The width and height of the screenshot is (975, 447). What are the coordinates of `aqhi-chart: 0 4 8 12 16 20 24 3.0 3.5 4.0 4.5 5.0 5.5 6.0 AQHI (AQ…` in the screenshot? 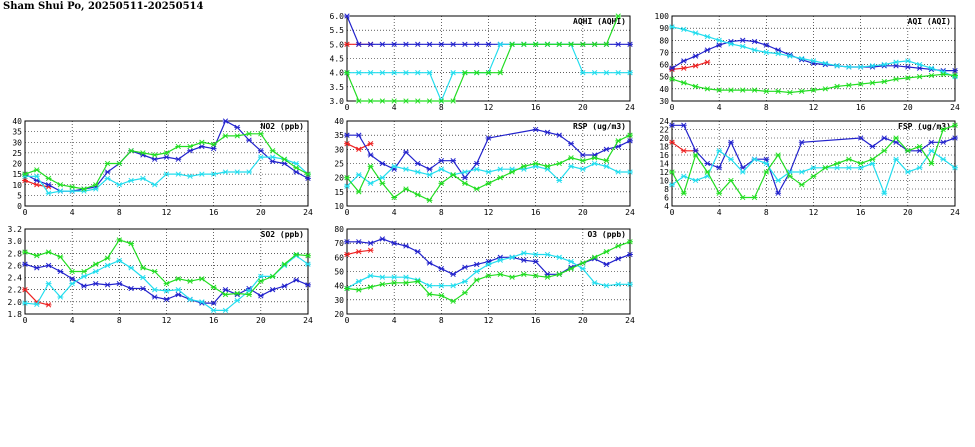 It's located at (482, 62).